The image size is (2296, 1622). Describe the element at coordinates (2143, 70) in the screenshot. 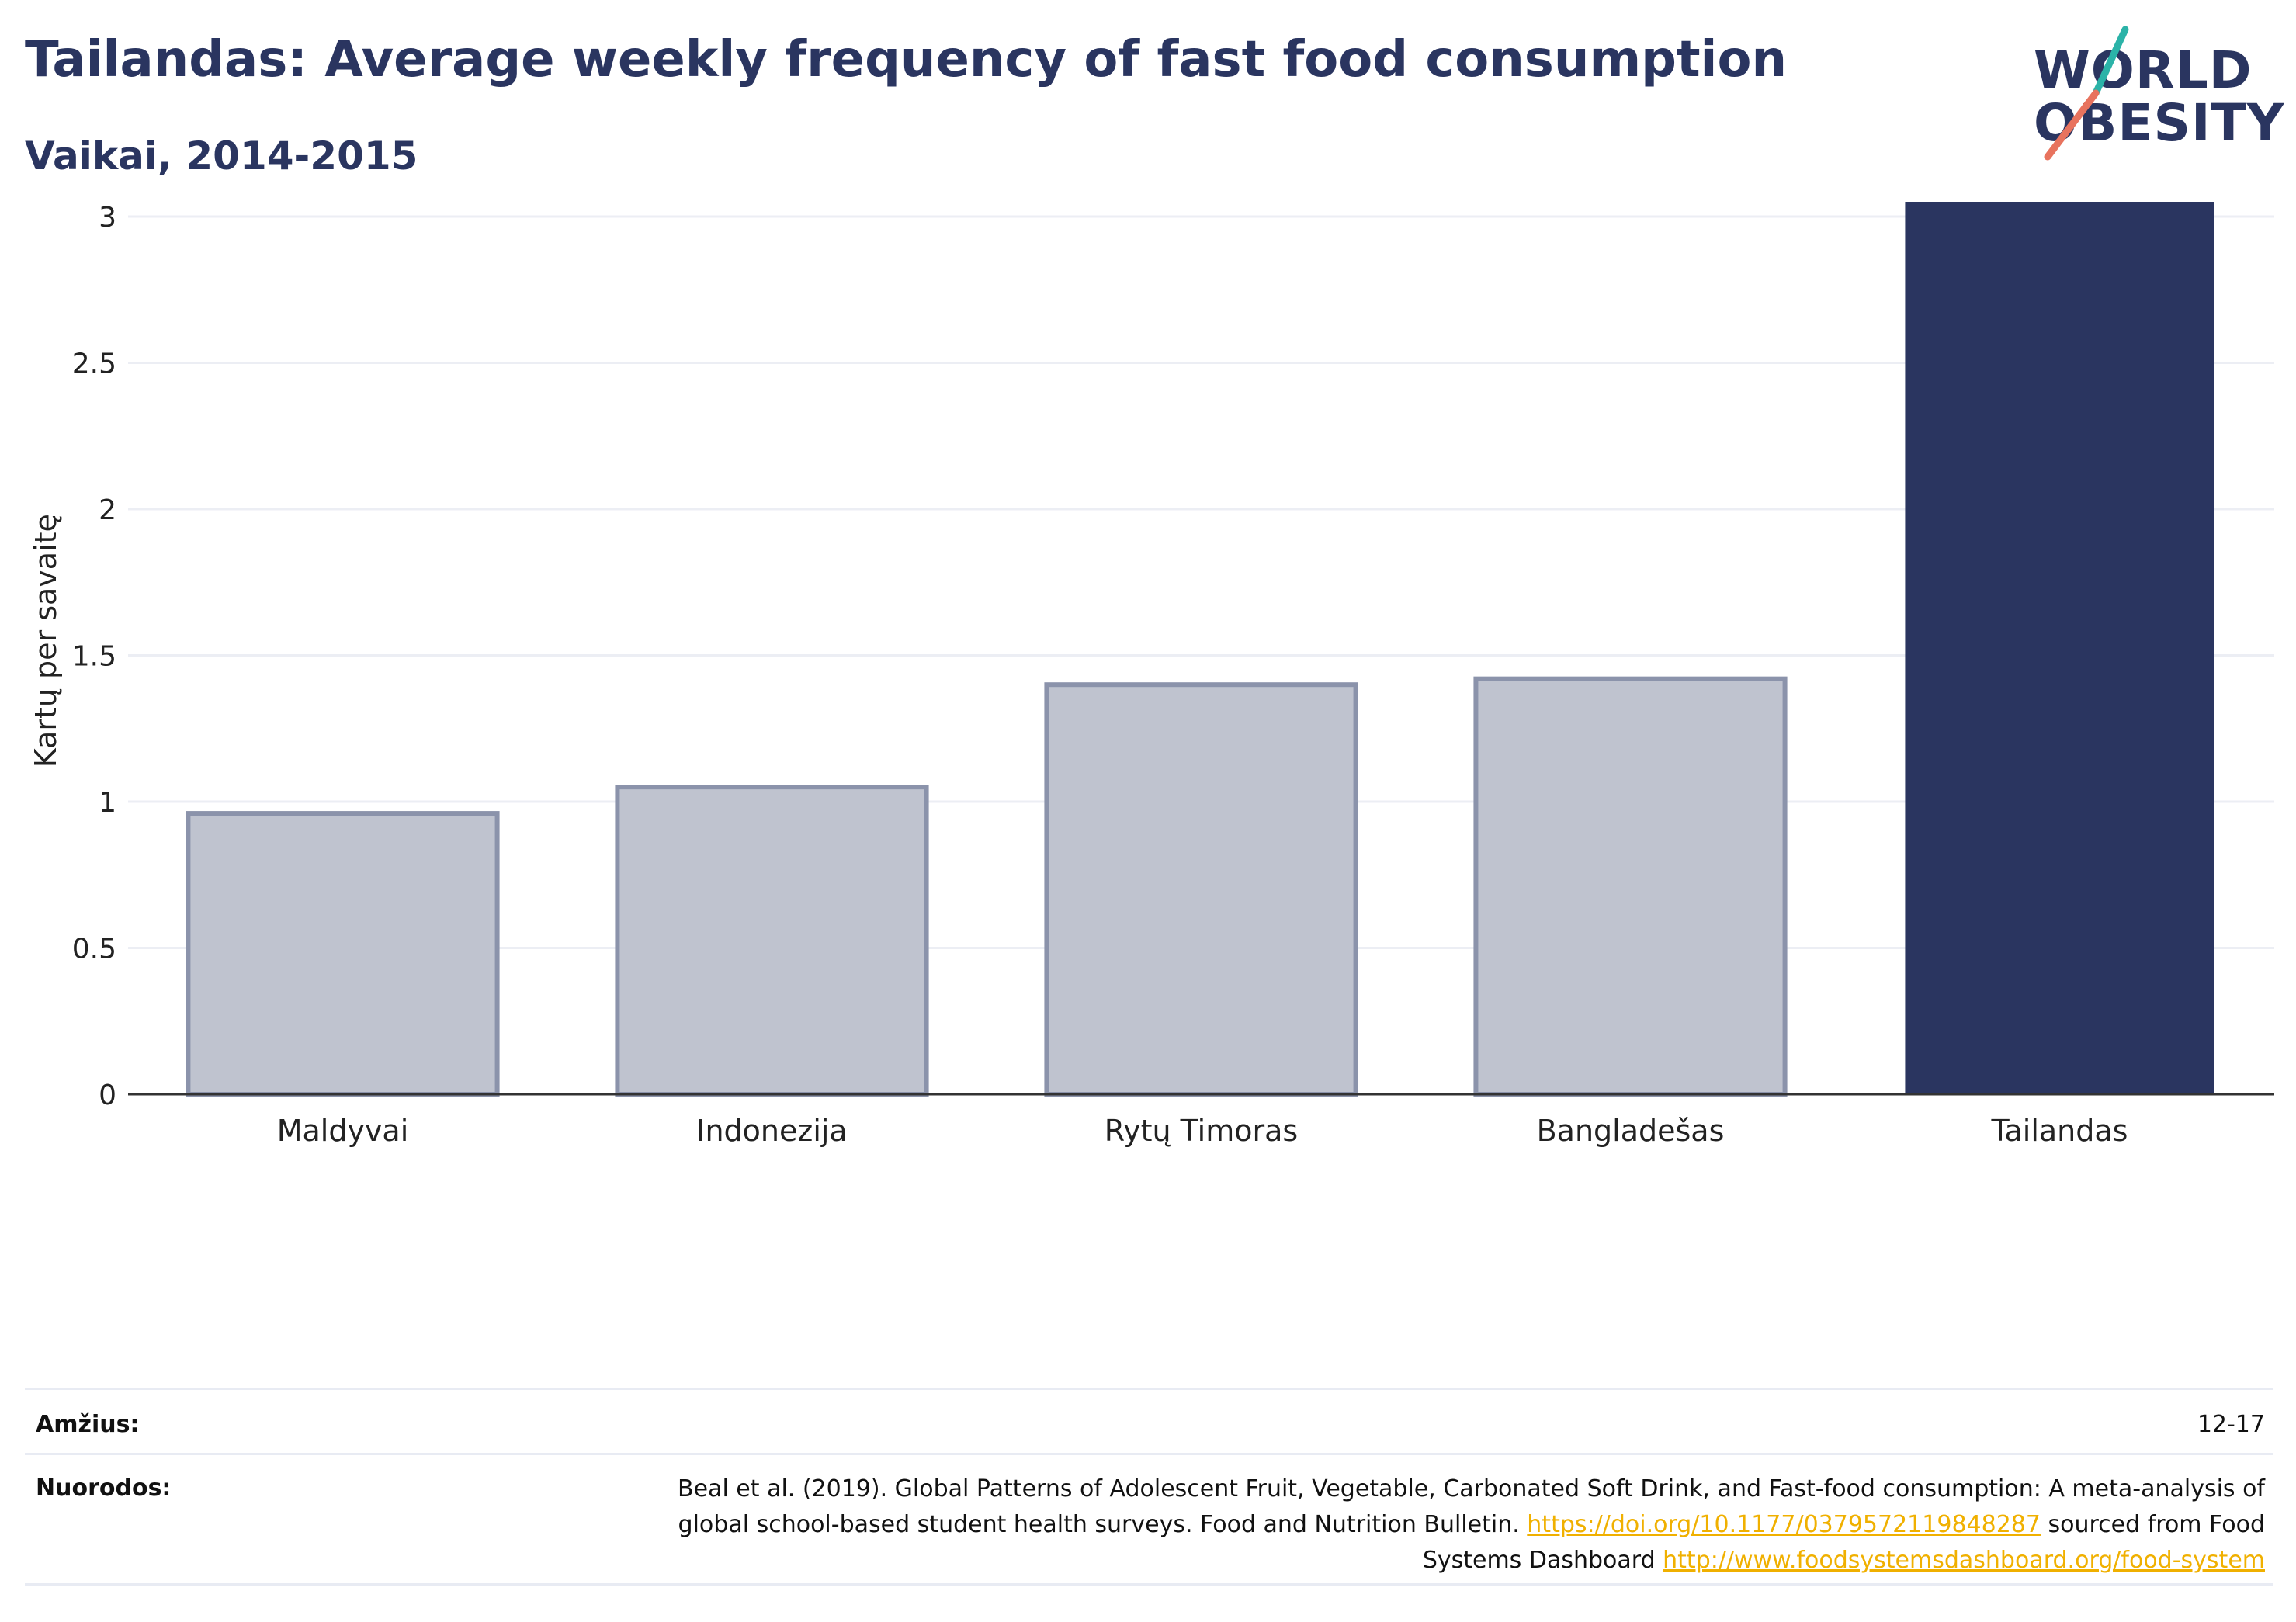

I see `logo-line-1: WORLD` at that location.